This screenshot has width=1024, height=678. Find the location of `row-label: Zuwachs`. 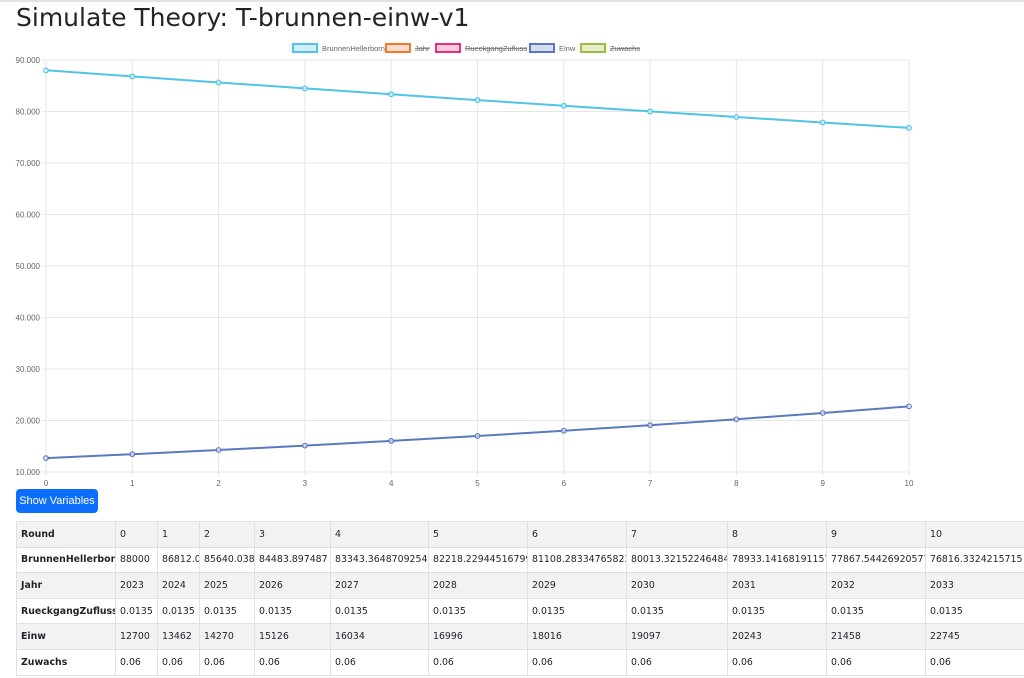

row-label: Zuwachs is located at coordinates (66, 662).